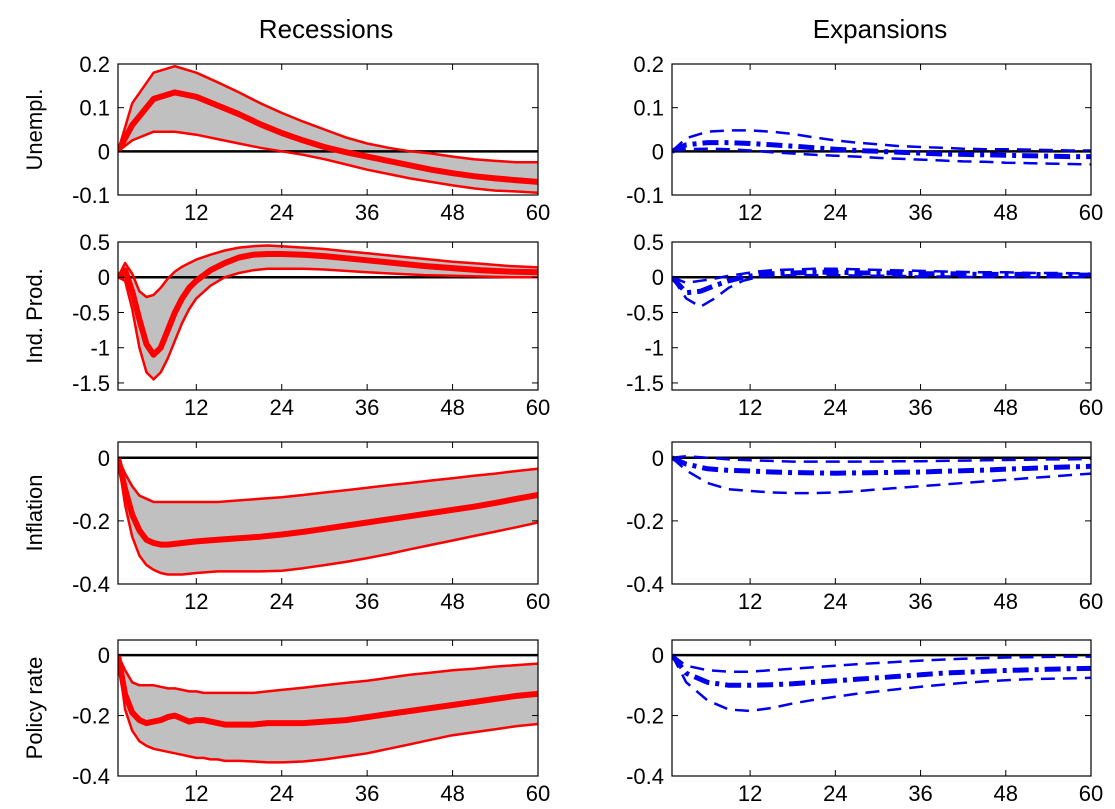 The image size is (1115, 809). Describe the element at coordinates (645, 383) in the screenshot. I see `y-tick-label: -1.5` at that location.